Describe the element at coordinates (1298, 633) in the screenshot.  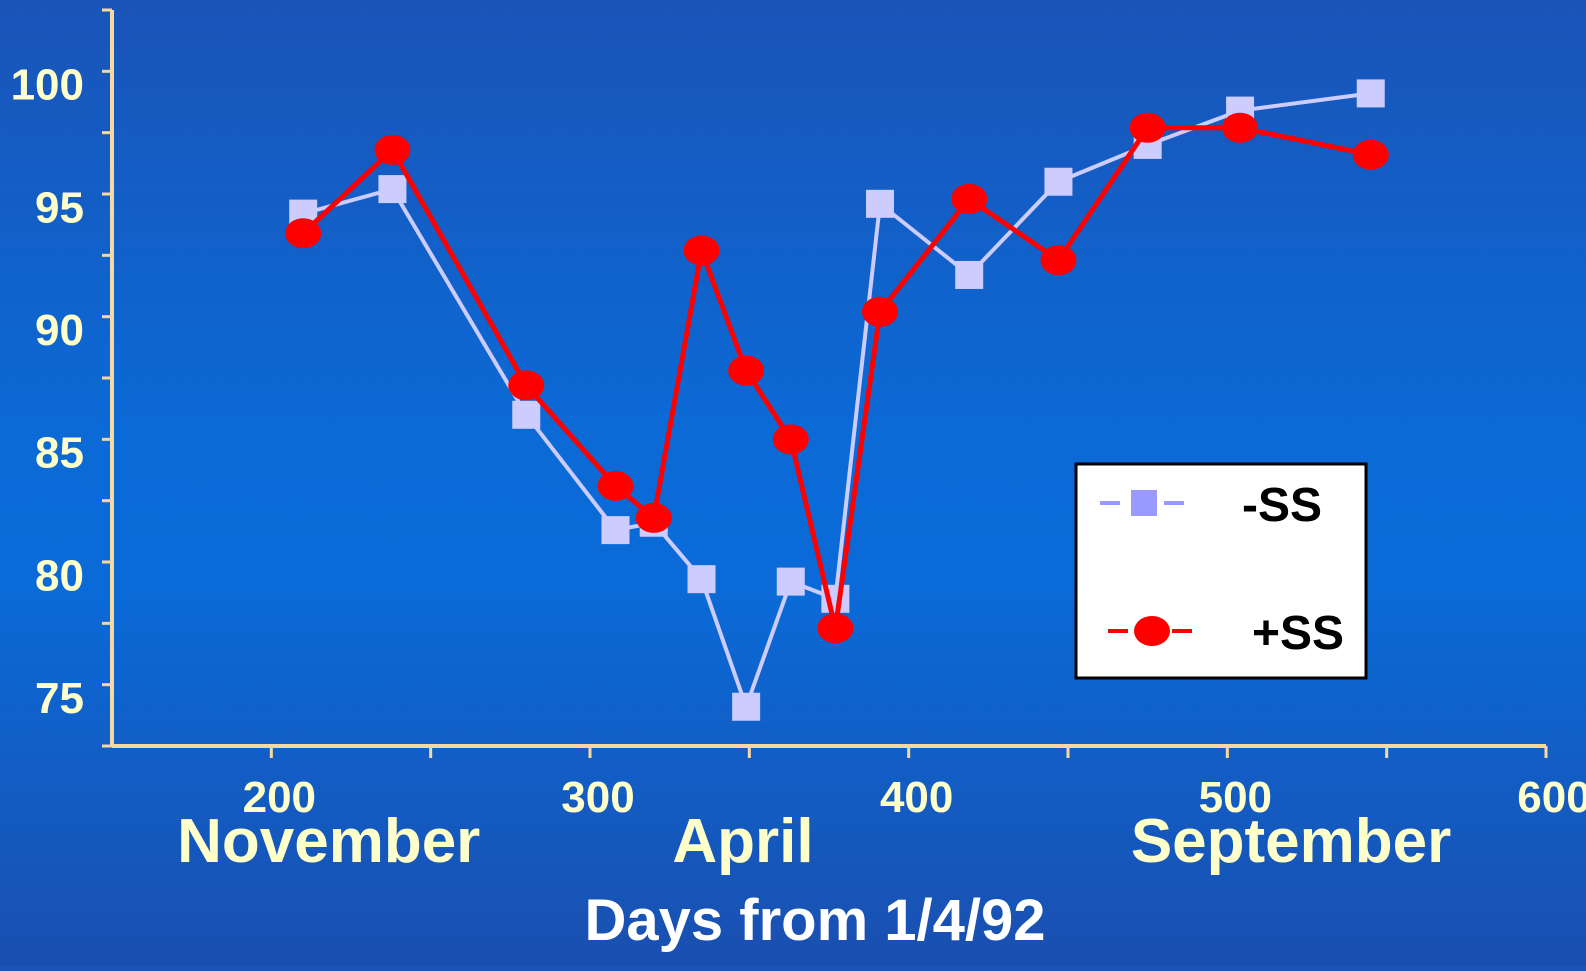
I see `legend-label: +SS` at that location.